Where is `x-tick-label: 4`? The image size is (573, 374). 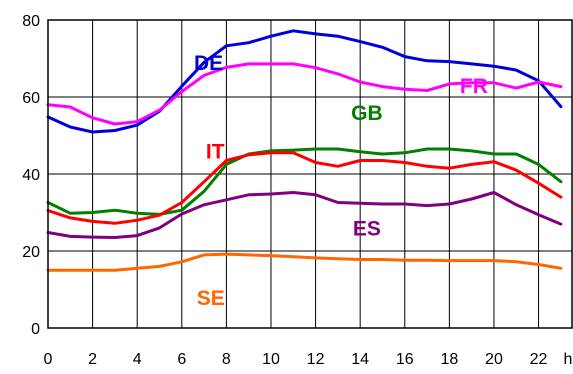
x-tick-label: 4 is located at coordinates (137, 359).